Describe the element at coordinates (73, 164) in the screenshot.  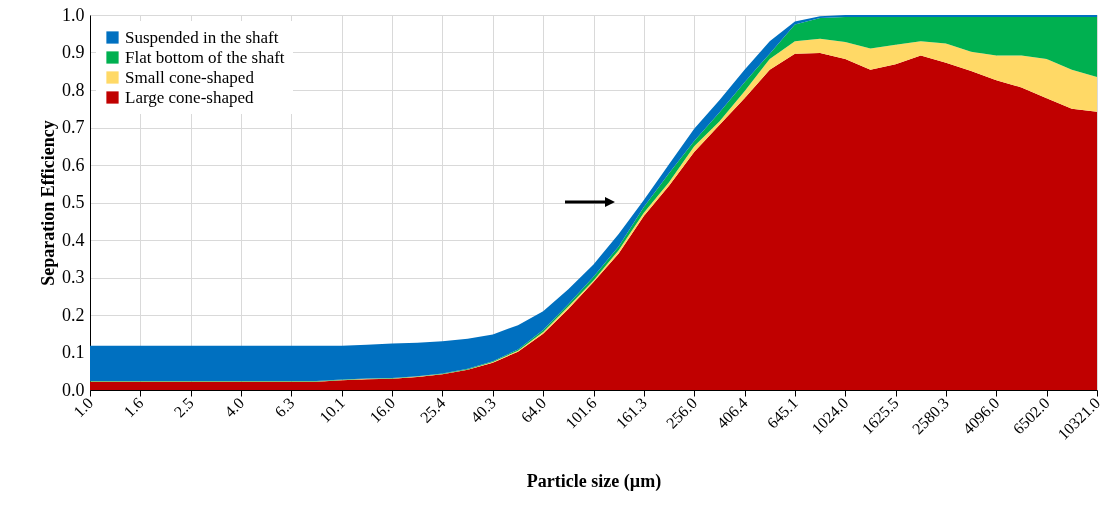
I see `y-tick-label: 0.6` at that location.